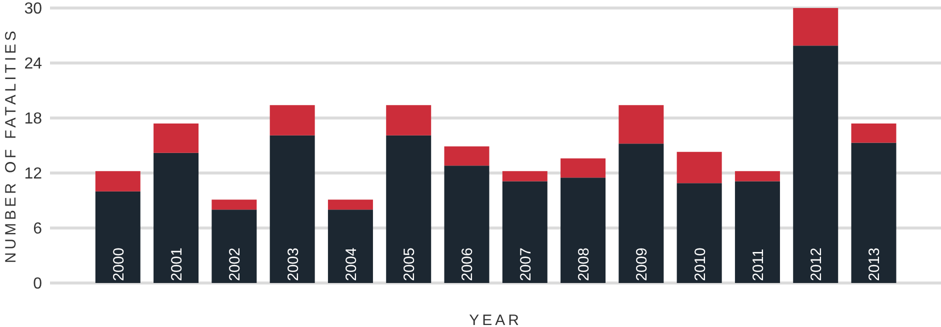  I want to click on x-tick-label: 2010, so click(700, 264).